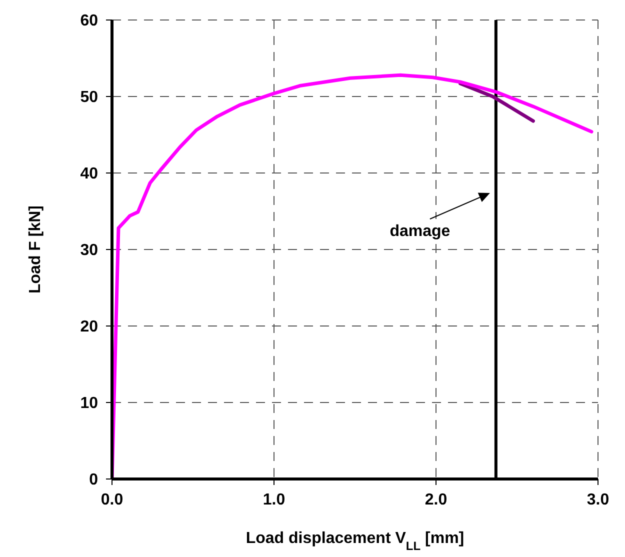  Describe the element at coordinates (112, 499) in the screenshot. I see `x-tick-label: 0.0` at that location.